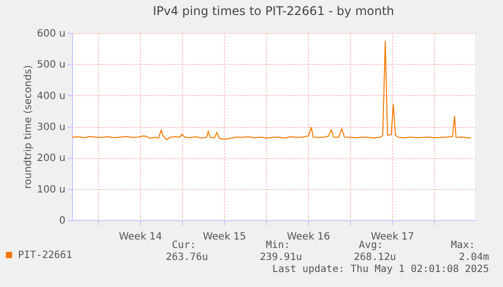  I want to click on text: Min:, so click(278, 245).